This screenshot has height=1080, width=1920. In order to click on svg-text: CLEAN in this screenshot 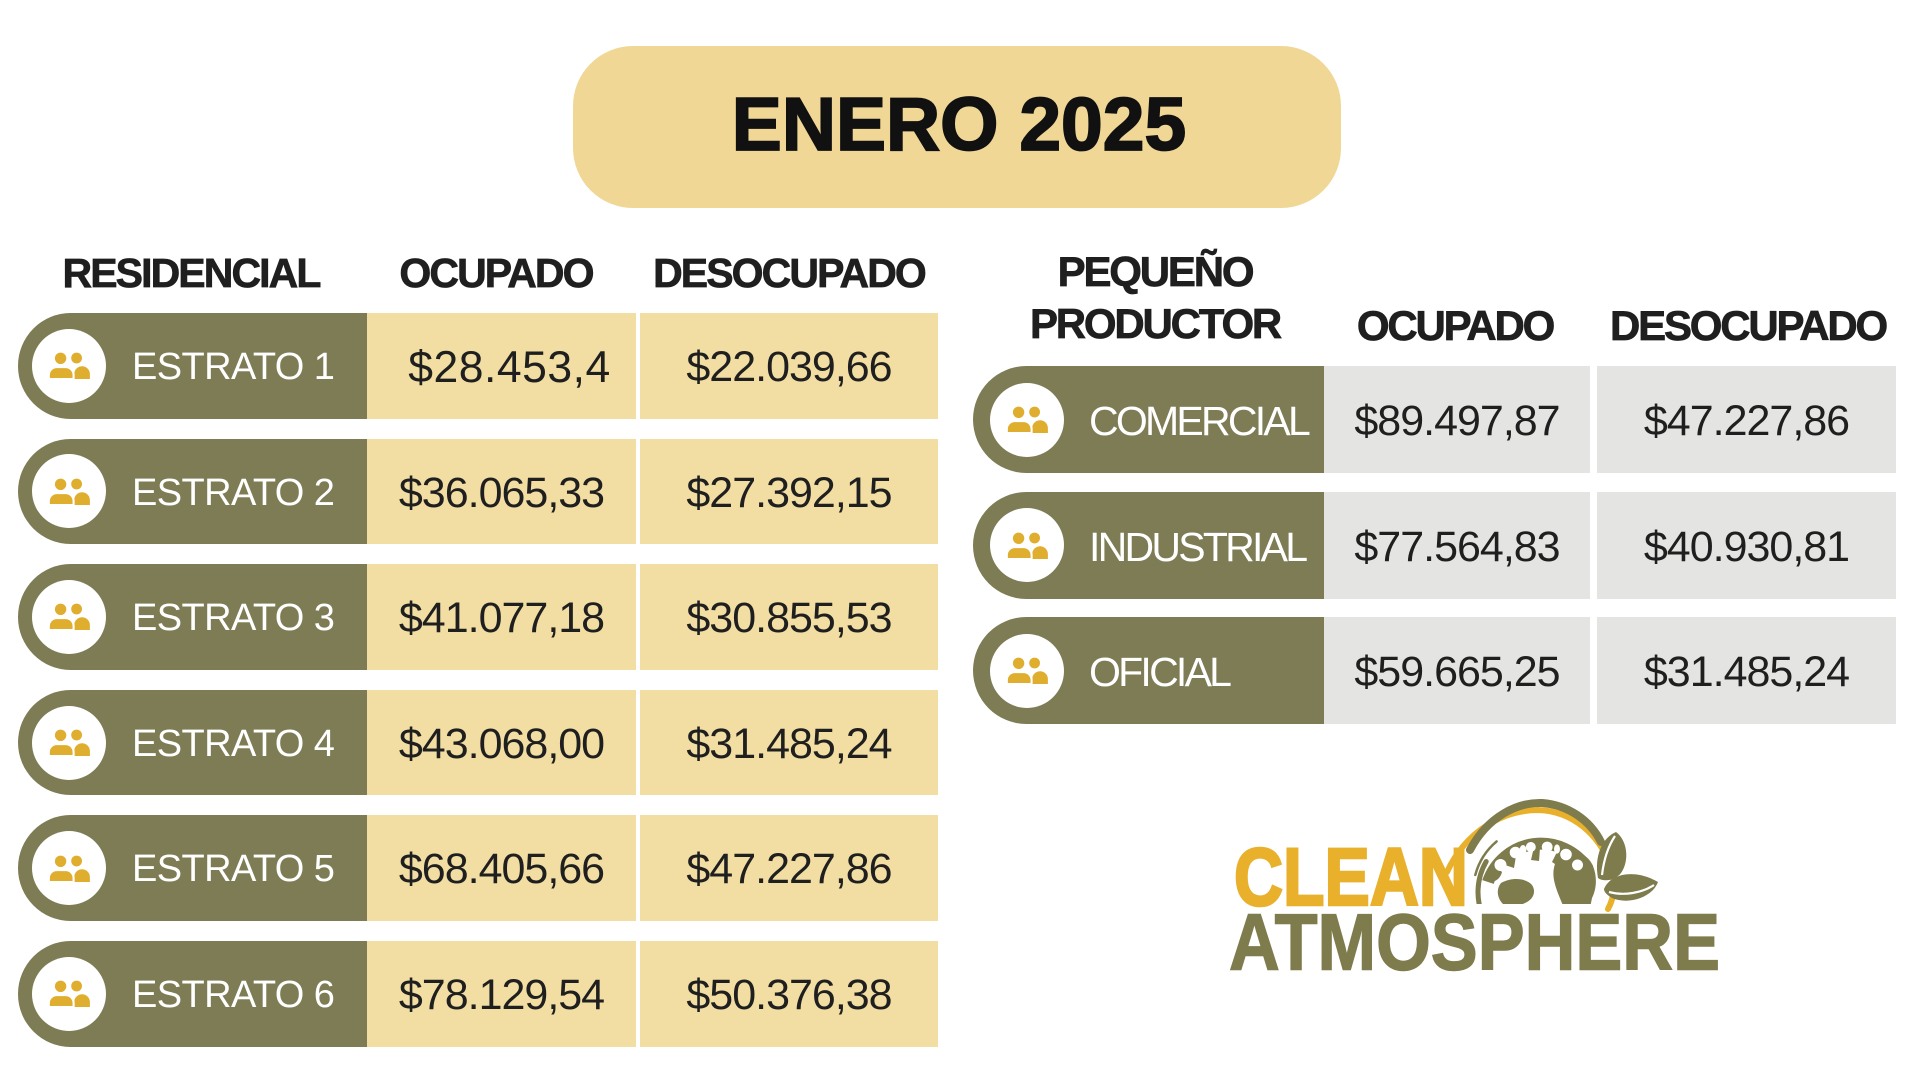, I will do `click(1351, 877)`.